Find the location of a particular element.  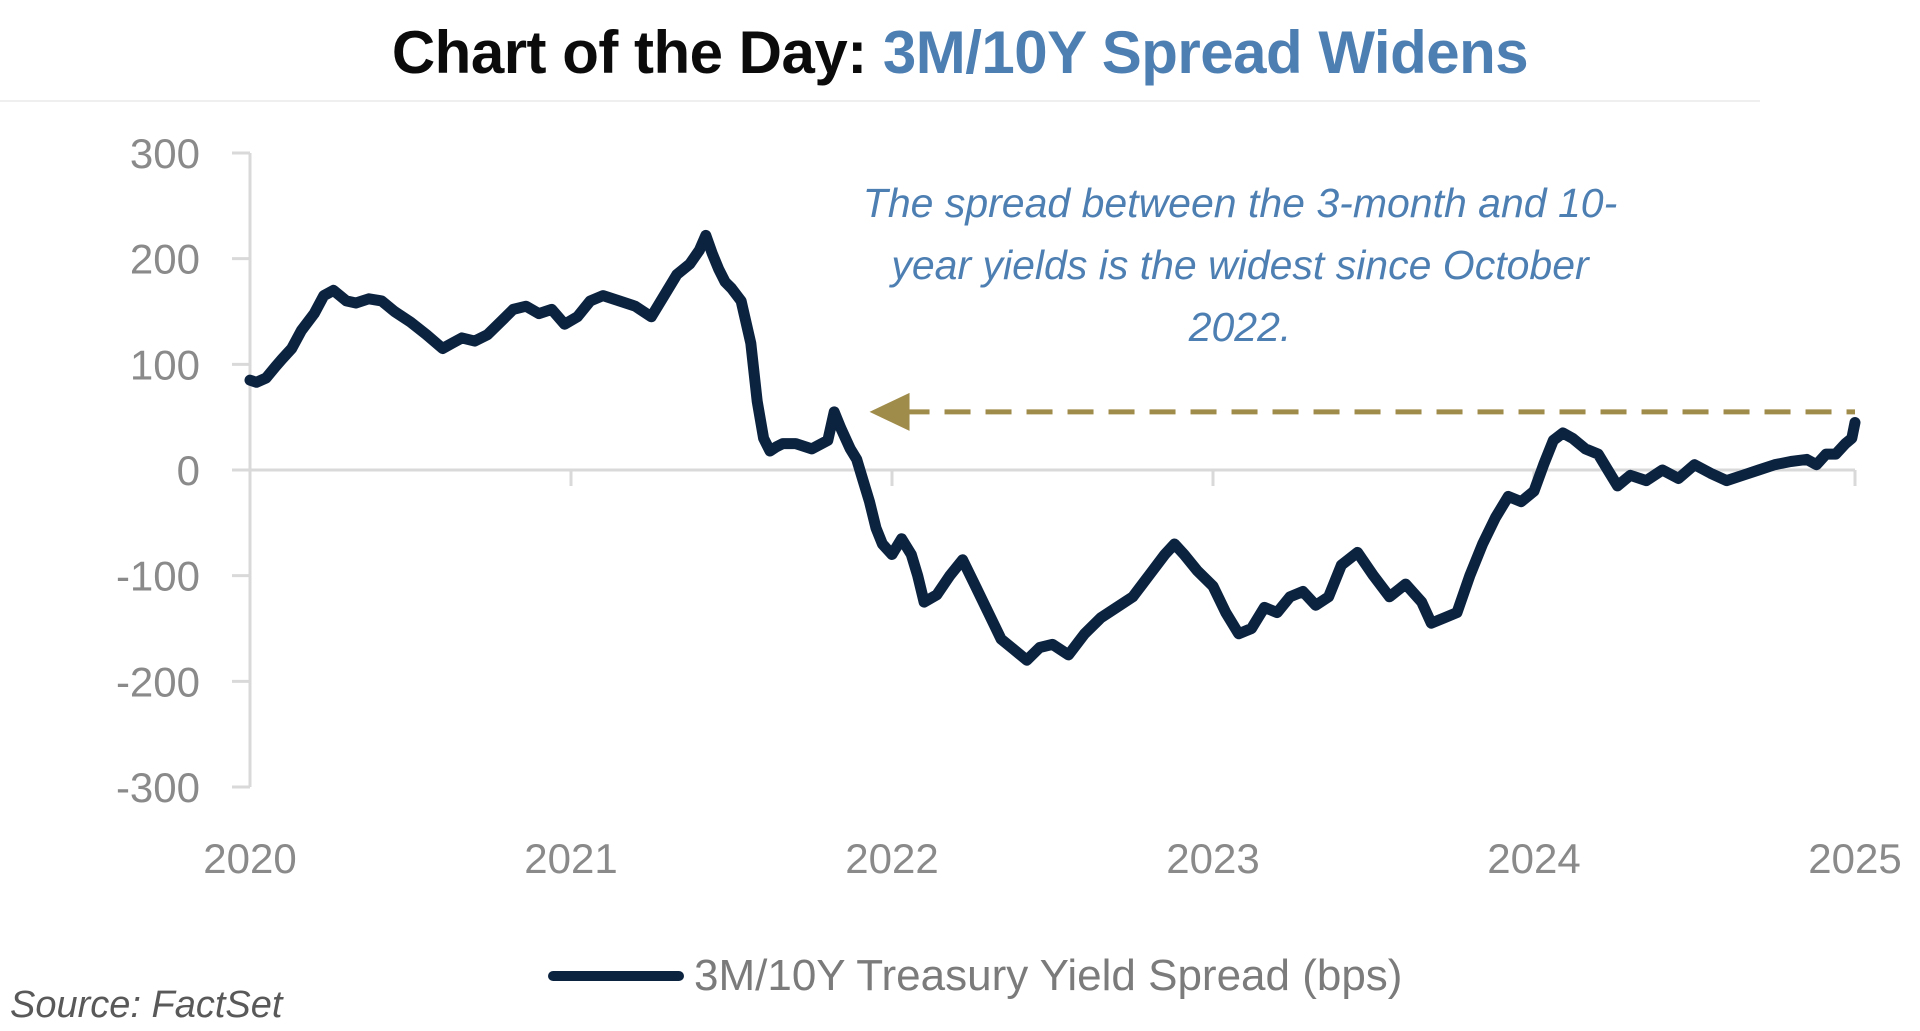

y-tick-label: 200 is located at coordinates (165, 259).